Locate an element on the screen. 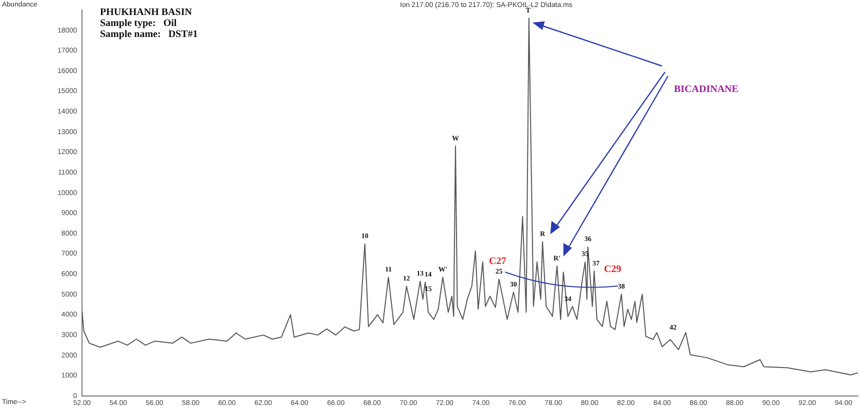 This screenshot has width=859, height=408. annotation: Sample type: Oil is located at coordinates (138, 23).